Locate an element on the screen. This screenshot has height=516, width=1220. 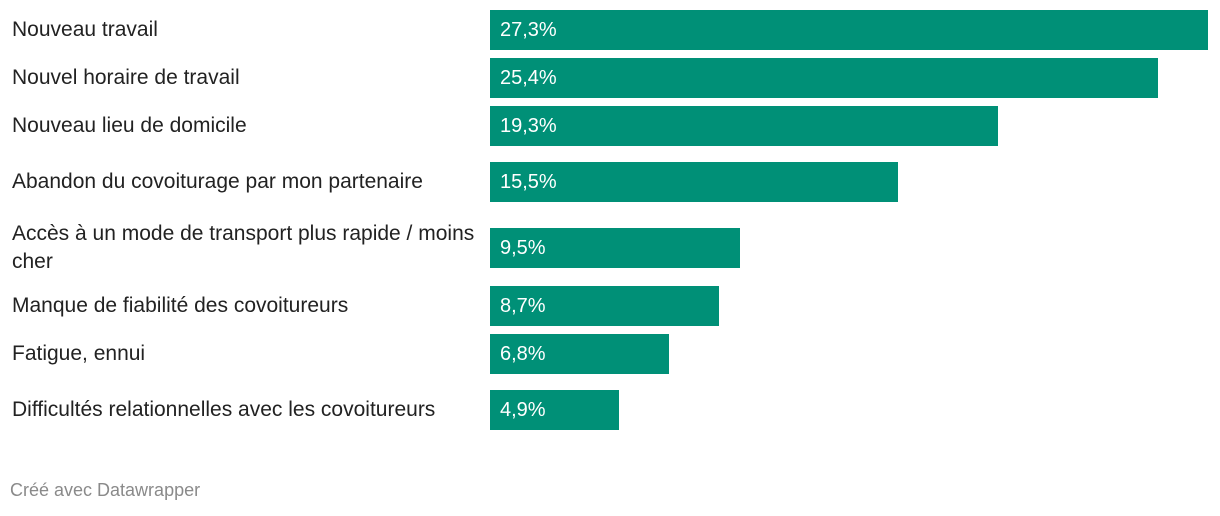
value-label: 27,3% is located at coordinates (528, 30).